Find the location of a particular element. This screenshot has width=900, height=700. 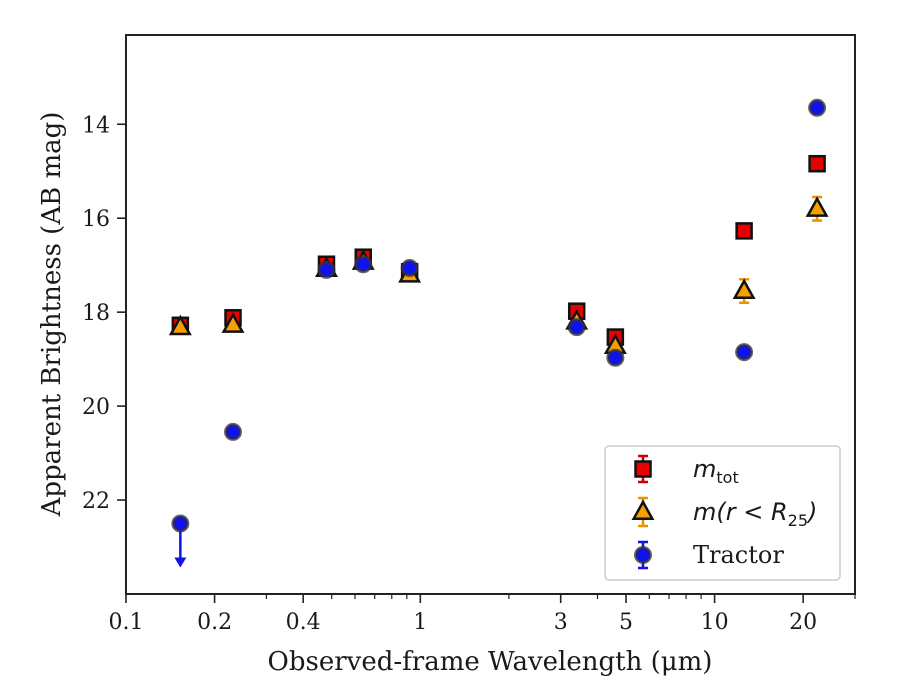

y-tick-label: 22 is located at coordinates (96, 501).